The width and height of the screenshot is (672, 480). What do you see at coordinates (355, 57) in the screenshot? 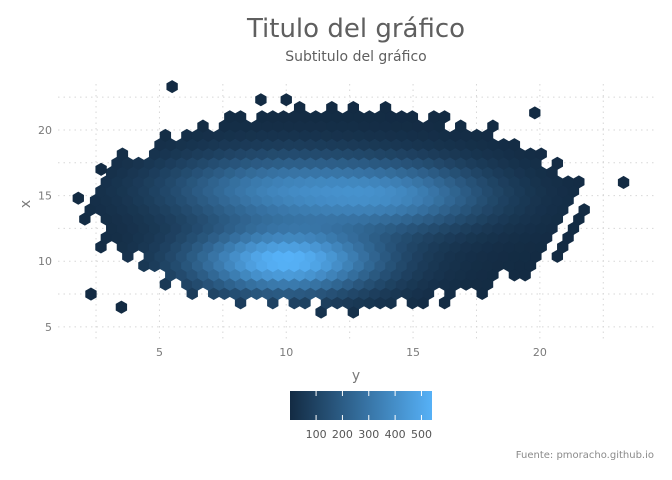
I see `chart-subtitle: Subtitulo del gráfico` at bounding box center [355, 57].